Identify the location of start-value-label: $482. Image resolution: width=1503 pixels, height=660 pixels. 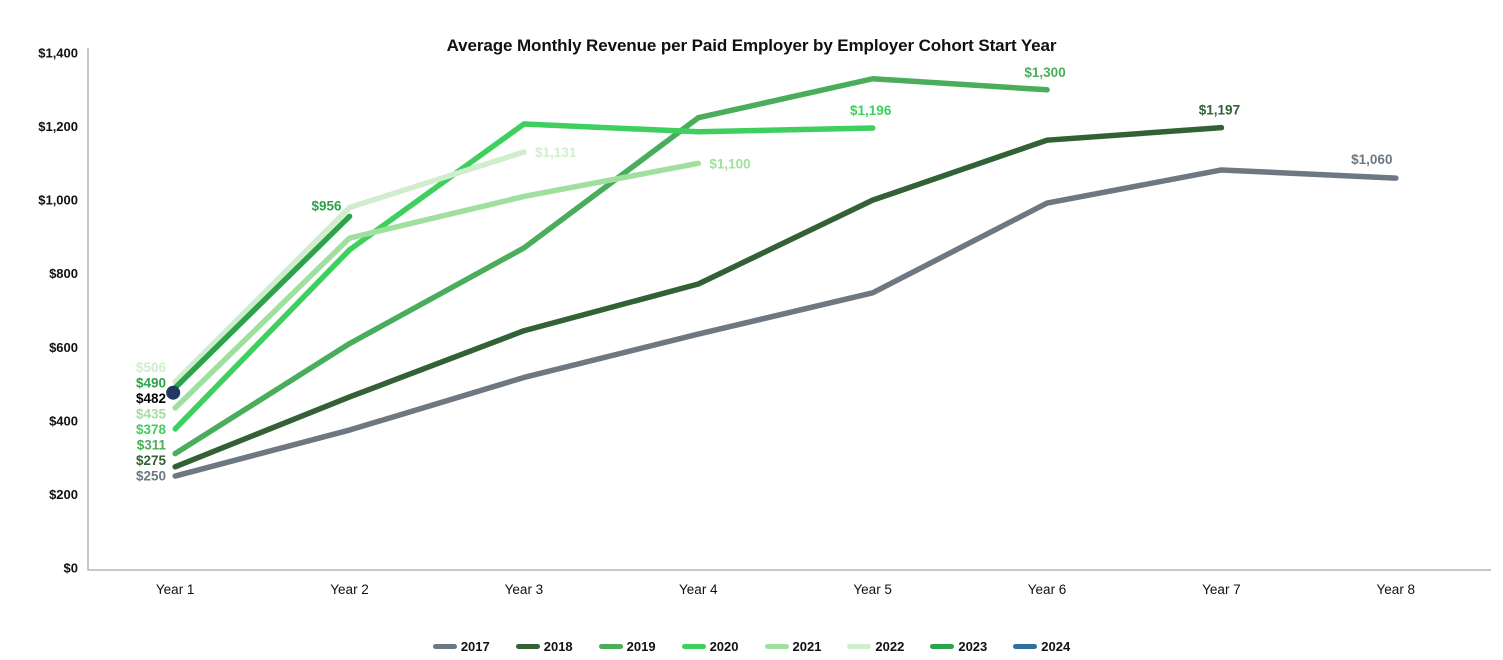
(151, 398).